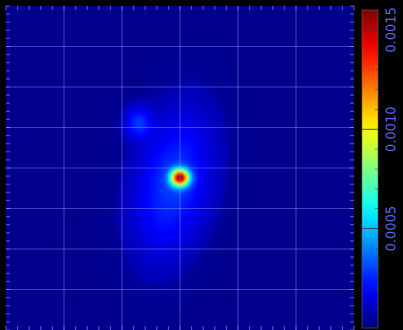 The height and width of the screenshot is (330, 403). Describe the element at coordinates (370, 179) in the screenshot. I see `colorbar-ticks` at that location.